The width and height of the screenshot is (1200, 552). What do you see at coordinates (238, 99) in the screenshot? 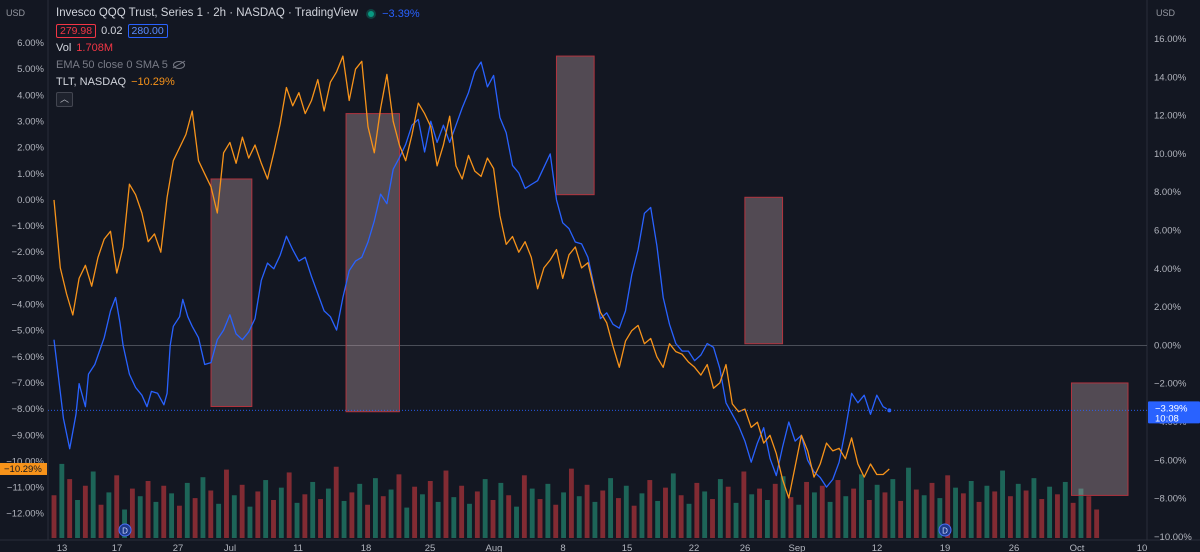
I see `collapse-row: ︿` at bounding box center [238, 99].